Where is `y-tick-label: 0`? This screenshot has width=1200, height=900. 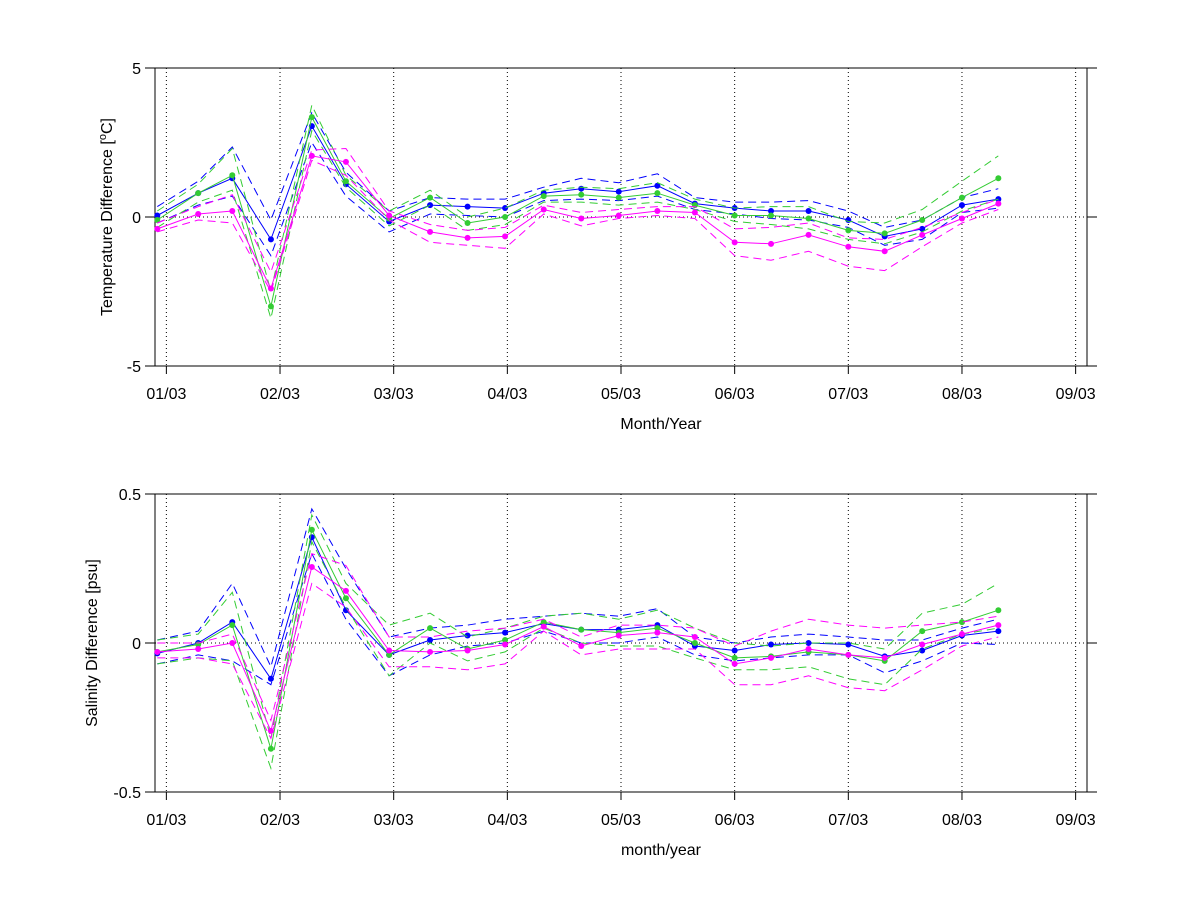 y-tick-label: 0 is located at coordinates (136, 644).